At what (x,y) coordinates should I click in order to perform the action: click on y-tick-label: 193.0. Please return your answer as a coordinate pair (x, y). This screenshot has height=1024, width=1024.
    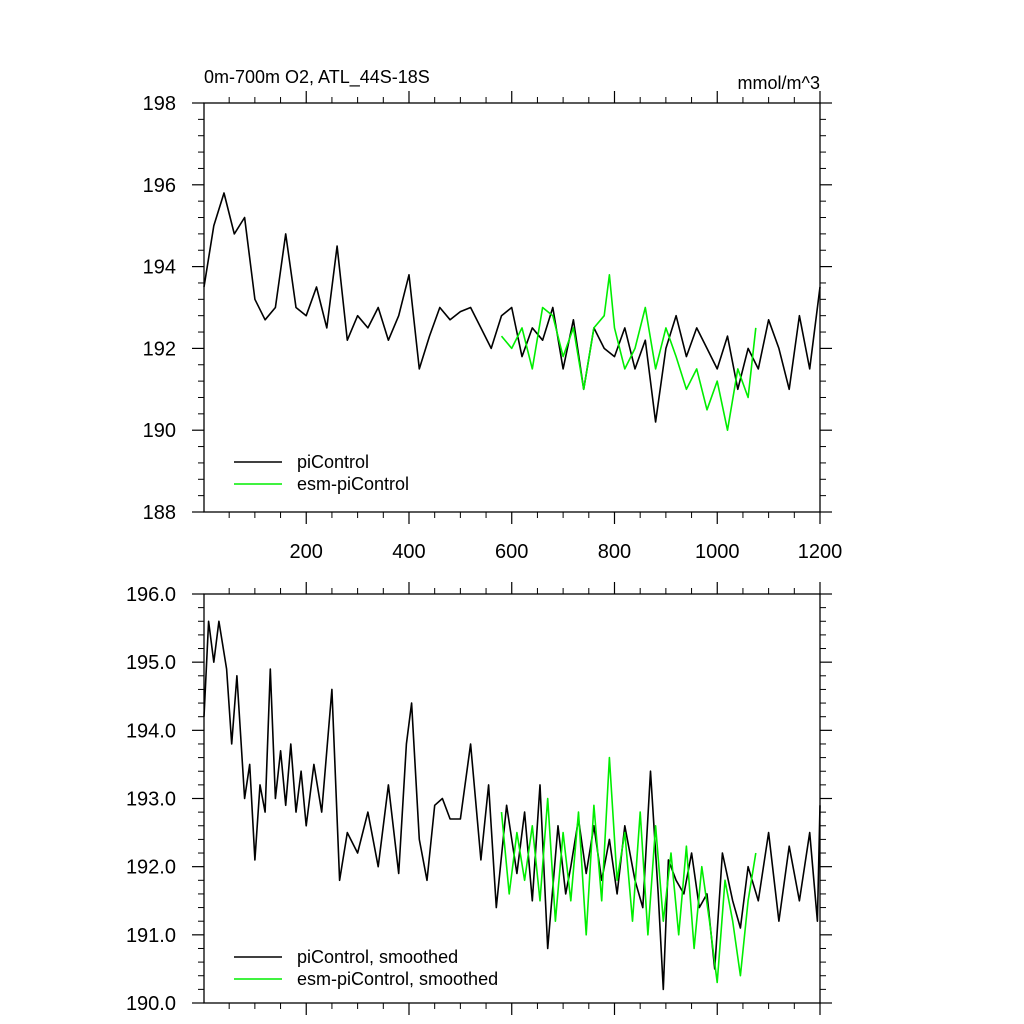
    Looking at the image, I should click on (151, 800).